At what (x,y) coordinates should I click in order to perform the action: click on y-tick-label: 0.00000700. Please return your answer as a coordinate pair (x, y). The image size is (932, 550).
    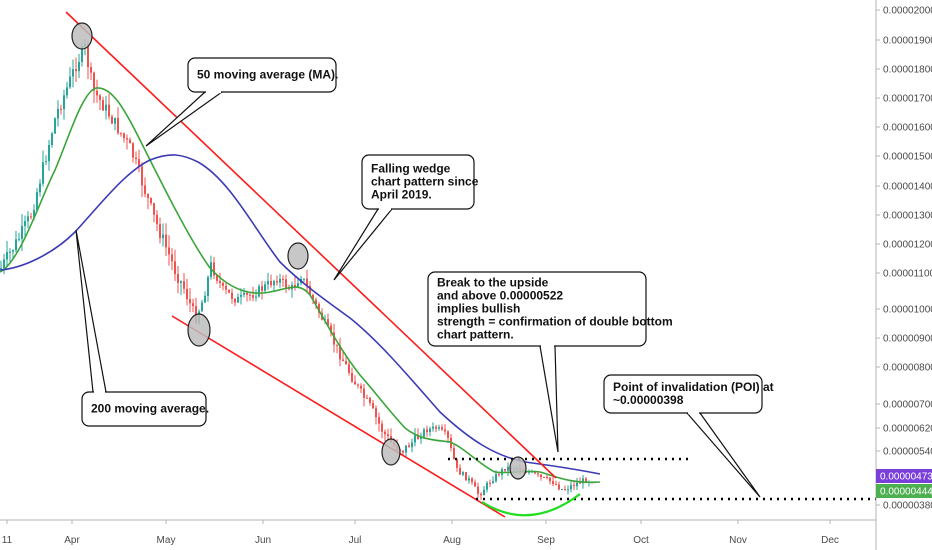
    Looking at the image, I should click on (907, 405).